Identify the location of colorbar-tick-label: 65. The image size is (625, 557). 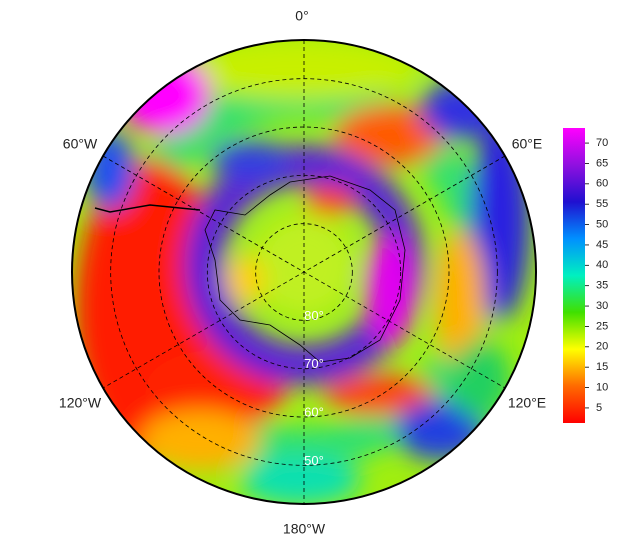
(602, 163).